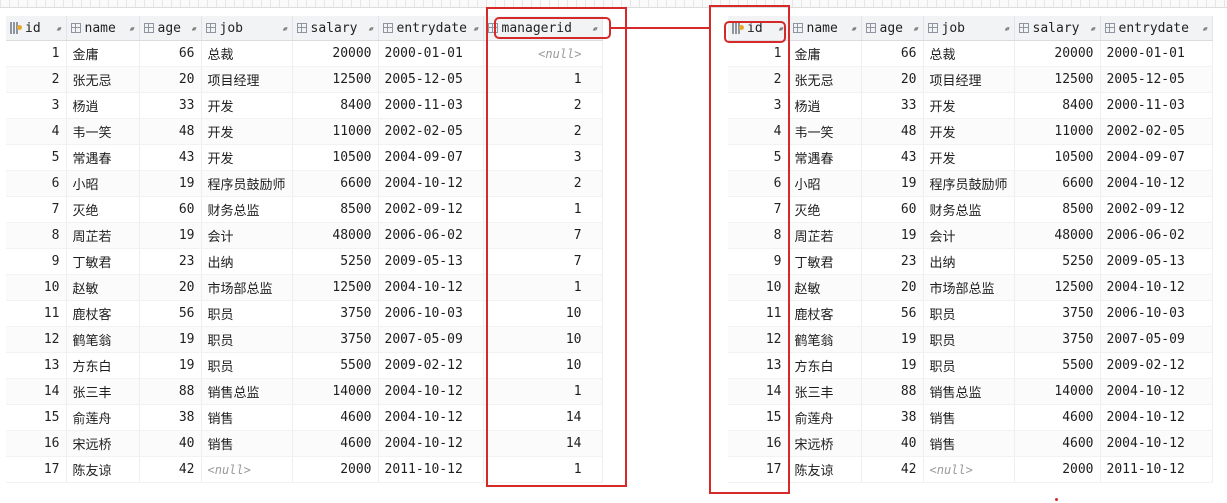 This screenshot has height=503, width=1227. Describe the element at coordinates (36, 157) in the screenshot. I see `cell-id: 5` at that location.